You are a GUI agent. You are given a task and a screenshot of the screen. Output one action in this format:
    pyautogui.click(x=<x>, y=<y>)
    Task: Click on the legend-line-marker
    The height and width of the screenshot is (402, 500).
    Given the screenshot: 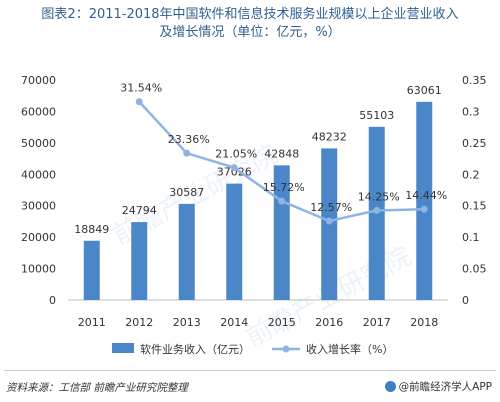 What is the action you would take?
    pyautogui.click(x=286, y=349)
    